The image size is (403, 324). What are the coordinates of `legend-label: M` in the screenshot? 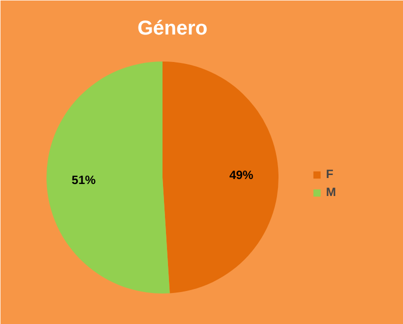 It's located at (331, 192).